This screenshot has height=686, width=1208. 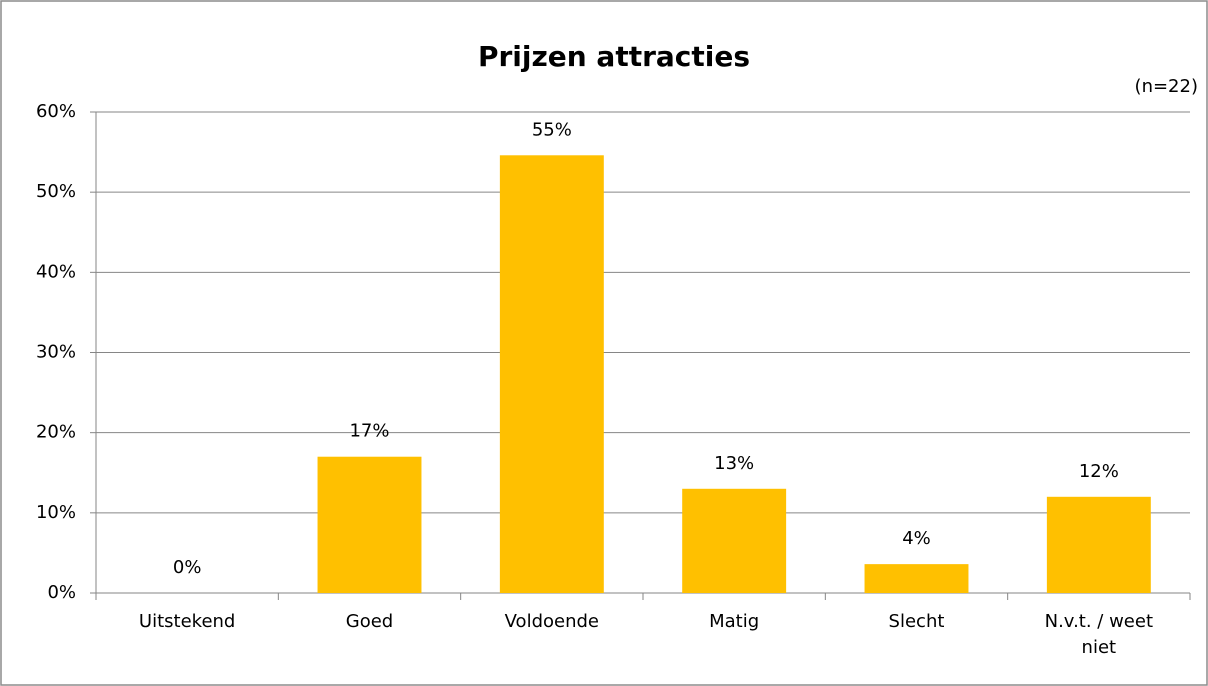 What do you see at coordinates (551, 621) in the screenshot?
I see `x-tick-label: Voldoende` at bounding box center [551, 621].